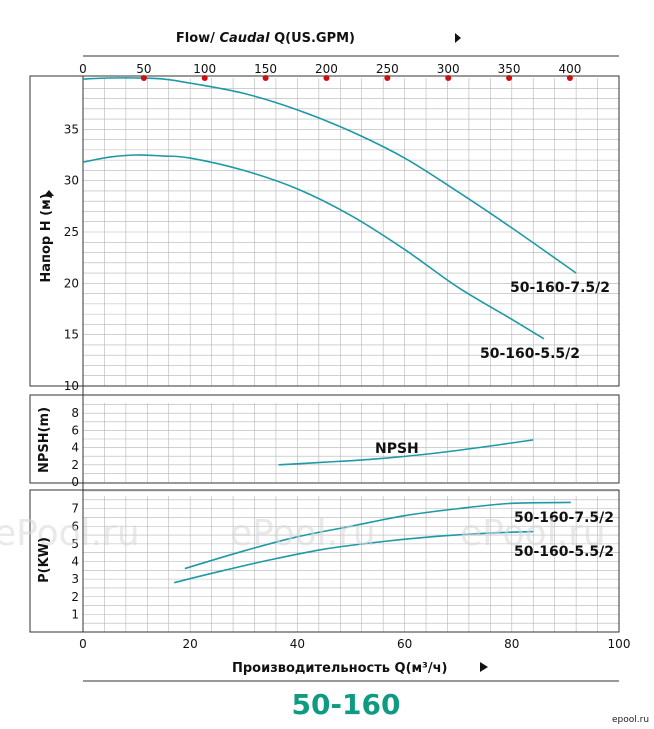  Describe the element at coordinates (564, 518) in the screenshot. I see `power-curve-label-7-5: 50-160-7.5/2` at that location.